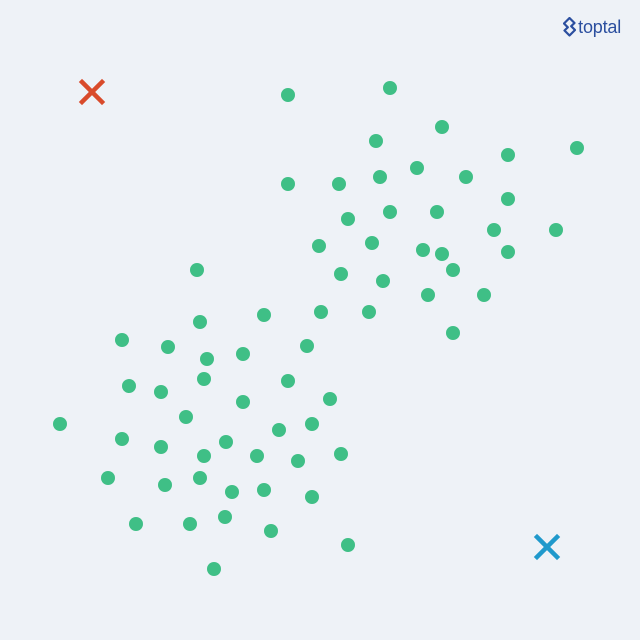 The height and width of the screenshot is (640, 640). What do you see at coordinates (547, 547) in the screenshot?
I see `centroid-marker-blue` at bounding box center [547, 547].